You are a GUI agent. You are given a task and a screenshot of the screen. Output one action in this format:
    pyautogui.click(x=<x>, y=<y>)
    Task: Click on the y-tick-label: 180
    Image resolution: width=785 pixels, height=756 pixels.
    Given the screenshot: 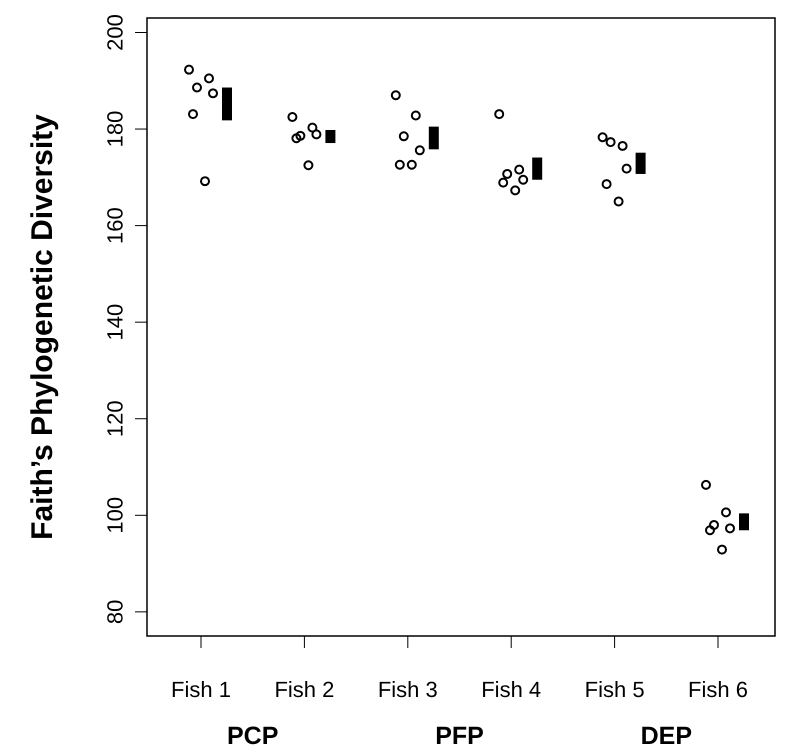 What is the action you would take?
    pyautogui.click(x=115, y=129)
    